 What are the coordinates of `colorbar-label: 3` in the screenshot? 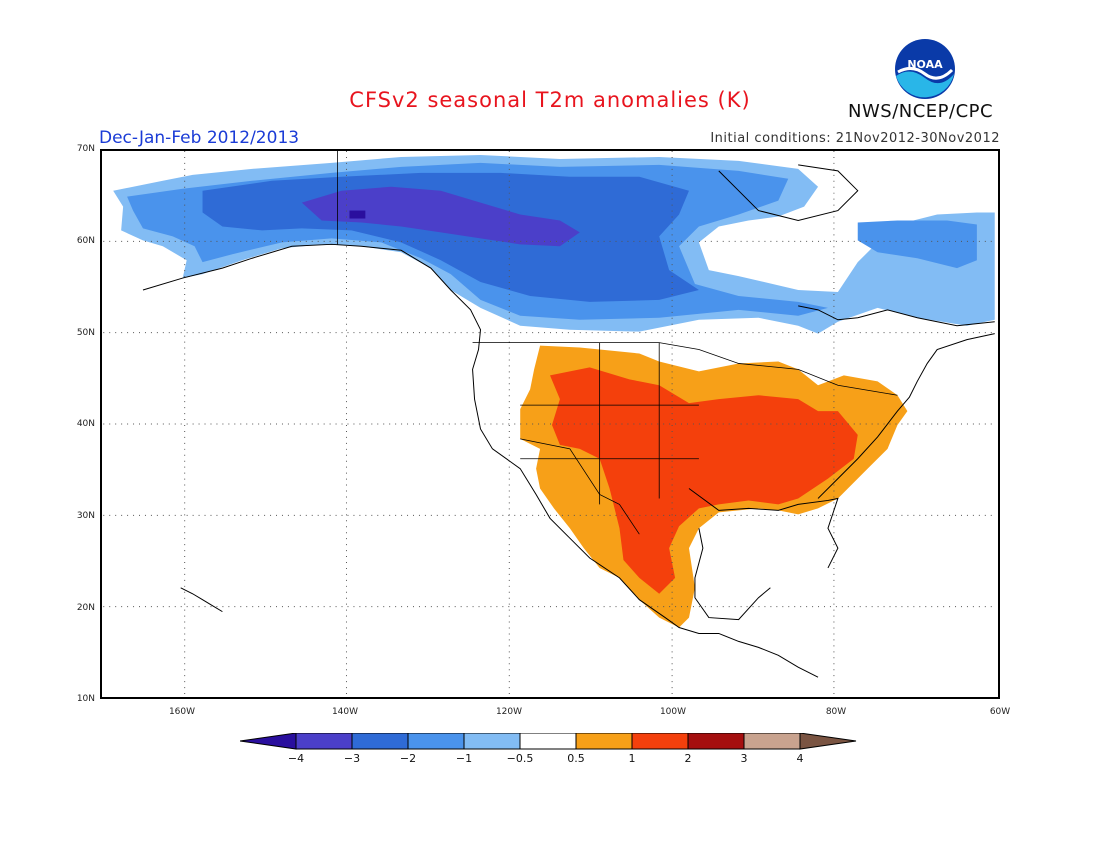 It's located at (744, 758).